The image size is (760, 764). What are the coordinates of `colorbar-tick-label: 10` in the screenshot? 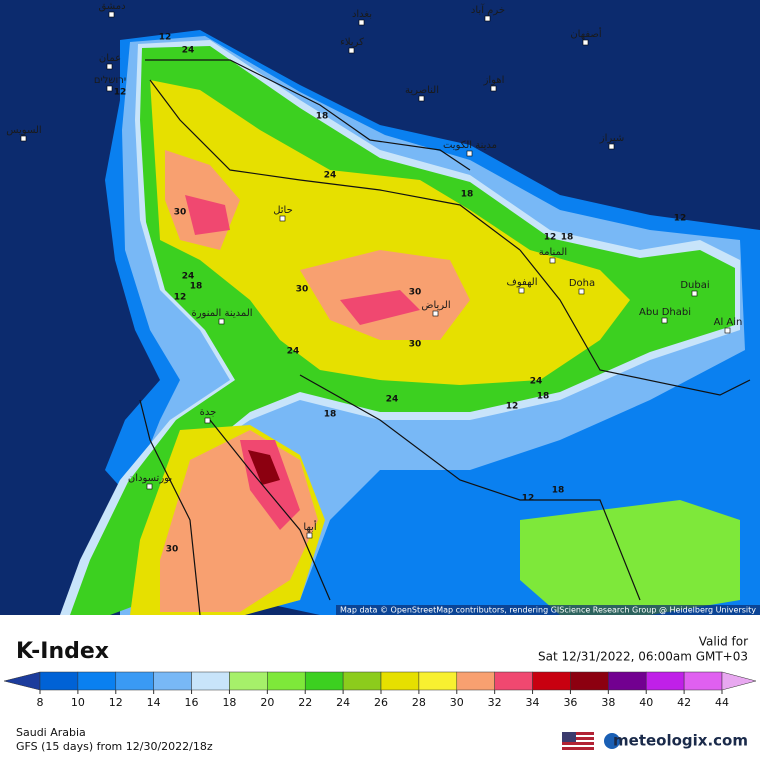 It's located at (78, 702).